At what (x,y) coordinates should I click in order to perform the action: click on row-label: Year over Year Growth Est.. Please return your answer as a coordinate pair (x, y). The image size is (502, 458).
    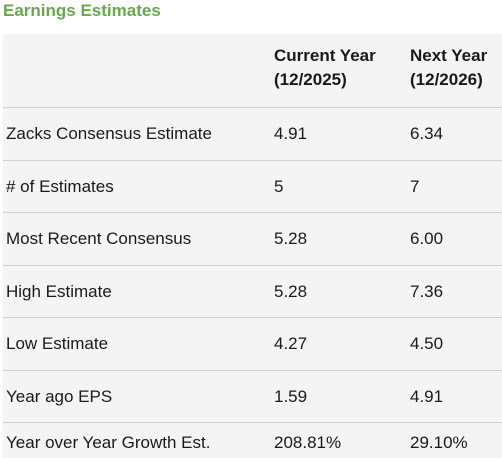
    Looking at the image, I should click on (108, 442).